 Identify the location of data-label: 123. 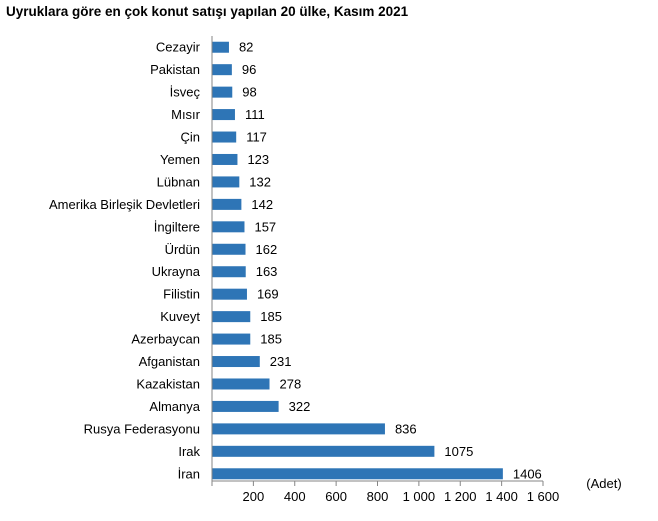
(258, 159).